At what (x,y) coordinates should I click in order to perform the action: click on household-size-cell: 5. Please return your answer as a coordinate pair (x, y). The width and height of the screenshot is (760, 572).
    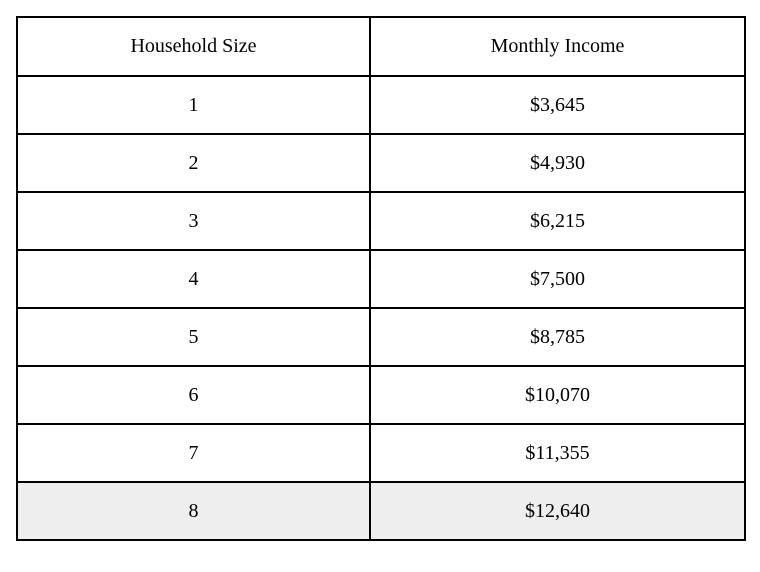
    Looking at the image, I should click on (193, 337).